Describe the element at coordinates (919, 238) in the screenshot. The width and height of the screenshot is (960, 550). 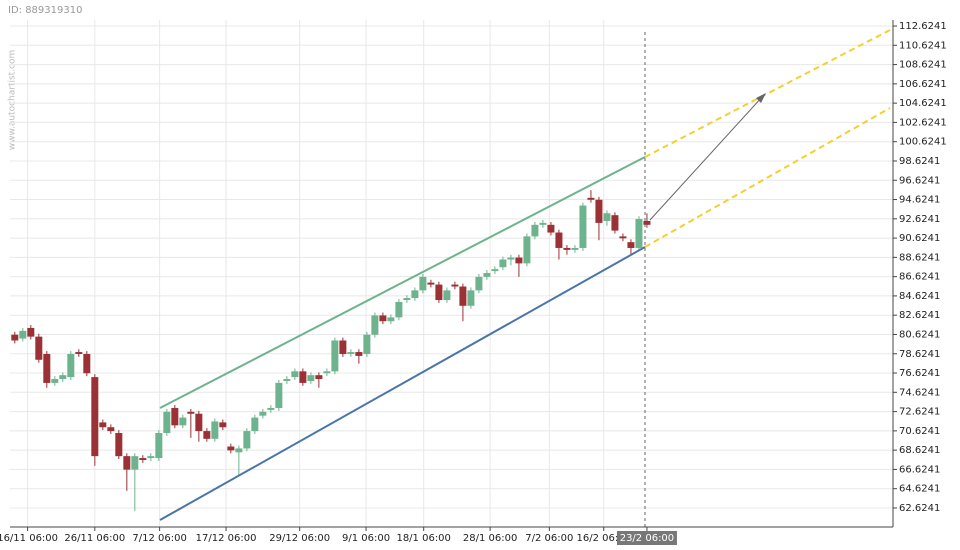
I see `y-tick-label: 90.6241` at that location.